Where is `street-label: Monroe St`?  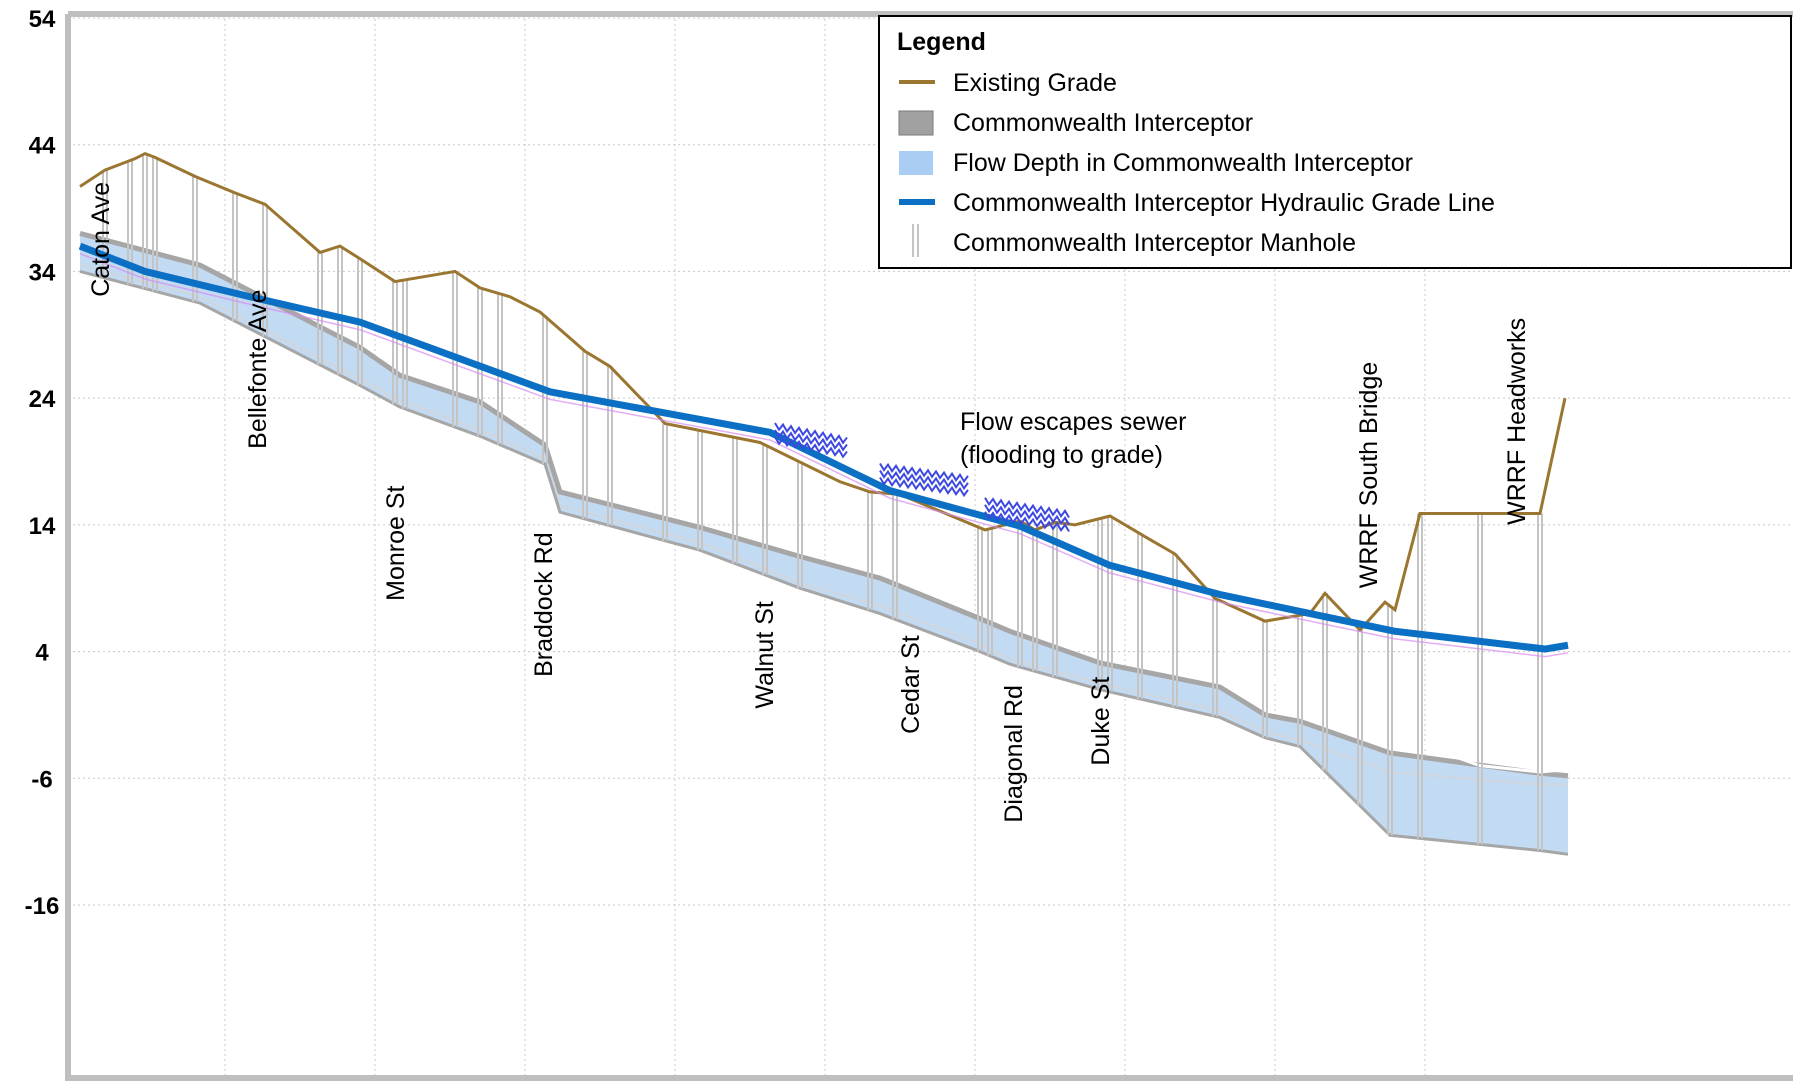
street-label: Monroe St is located at coordinates (396, 542).